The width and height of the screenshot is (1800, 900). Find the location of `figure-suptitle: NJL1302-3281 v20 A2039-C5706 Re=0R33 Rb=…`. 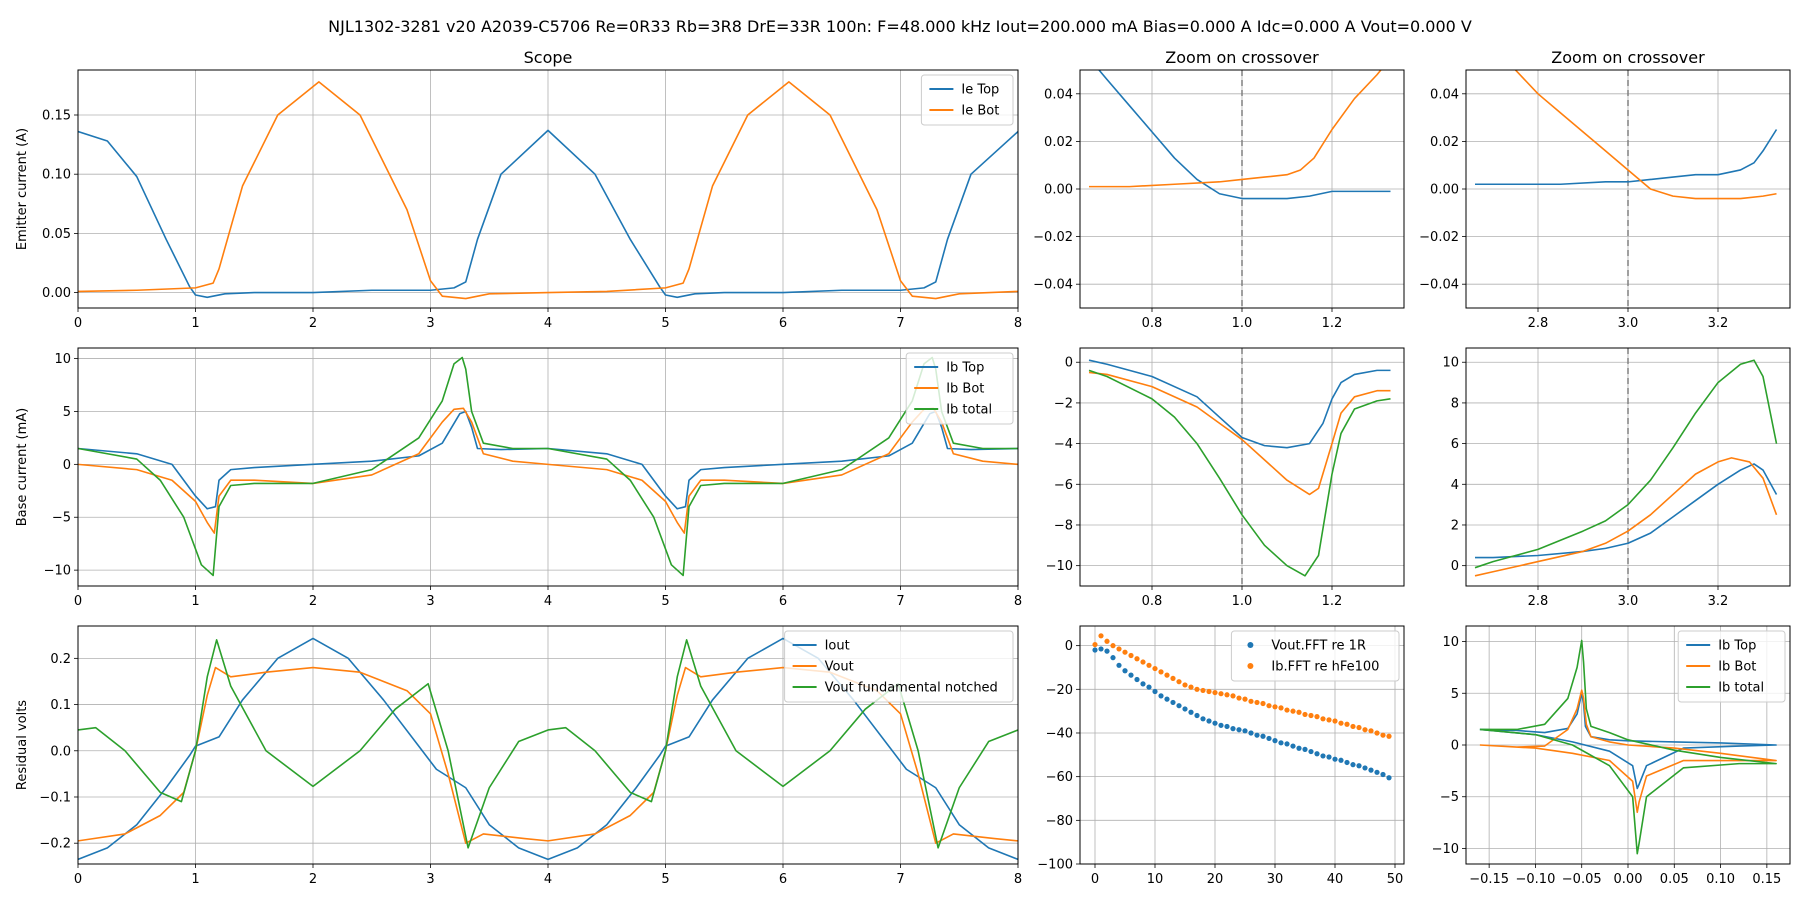

figure-suptitle: NJL1302-3281 v20 A2039-C5706 Re=0R33 Rb=… is located at coordinates (900, 26).